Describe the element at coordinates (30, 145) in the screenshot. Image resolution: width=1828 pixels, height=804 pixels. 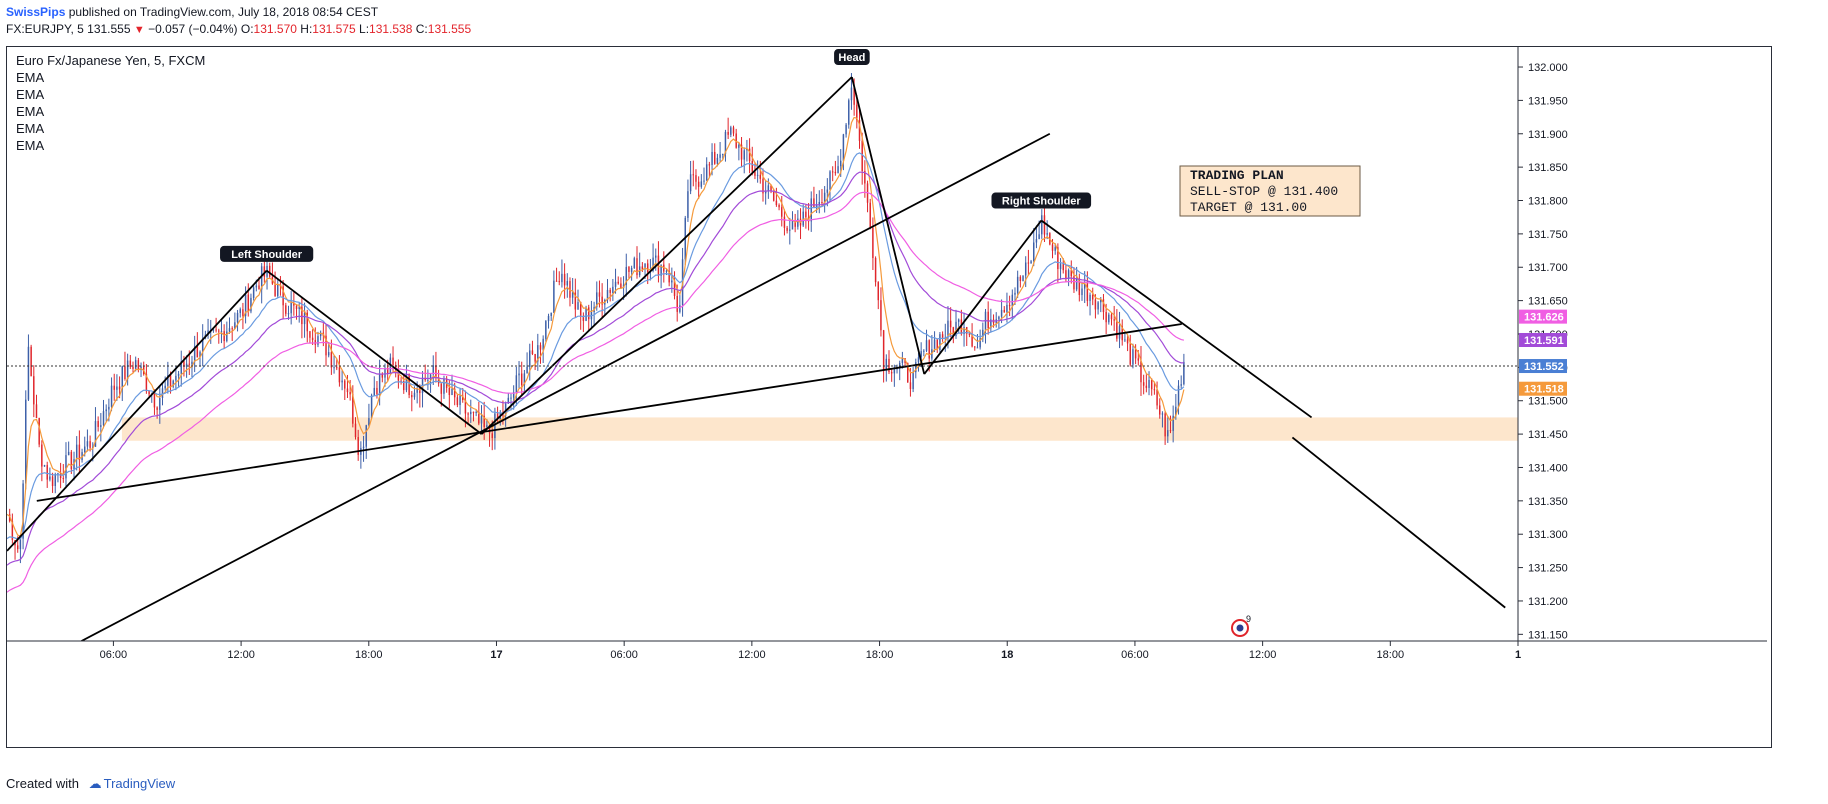
I see `legend-ema-5: EMA` at that location.